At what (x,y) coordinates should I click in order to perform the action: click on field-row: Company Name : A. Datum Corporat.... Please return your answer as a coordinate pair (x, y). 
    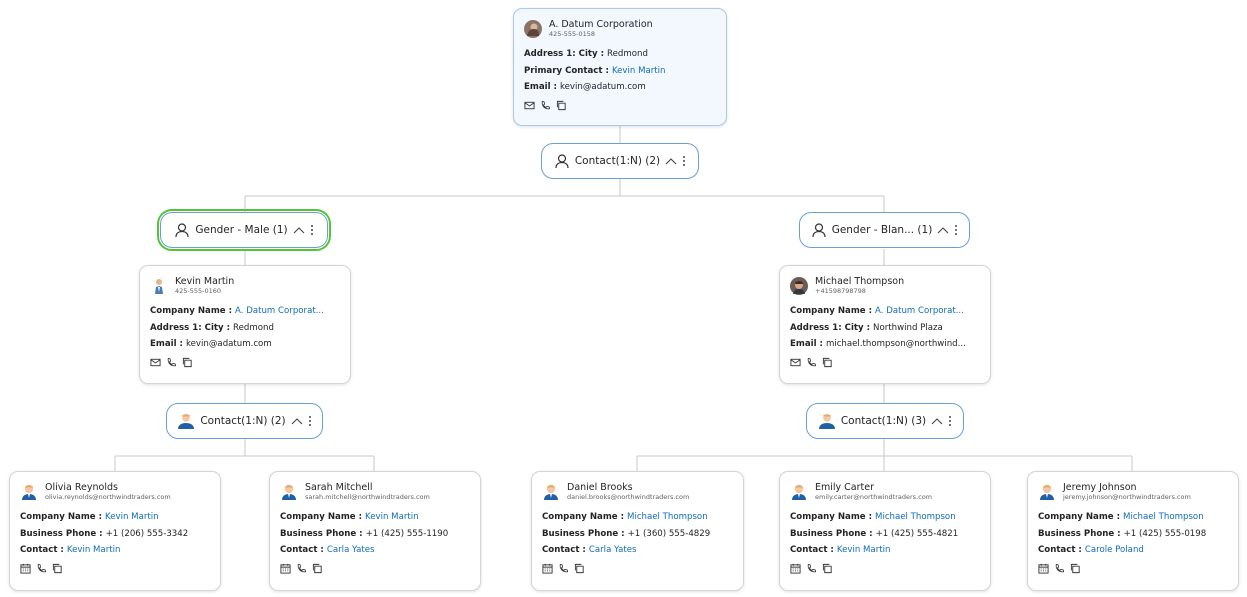
    Looking at the image, I should click on (245, 311).